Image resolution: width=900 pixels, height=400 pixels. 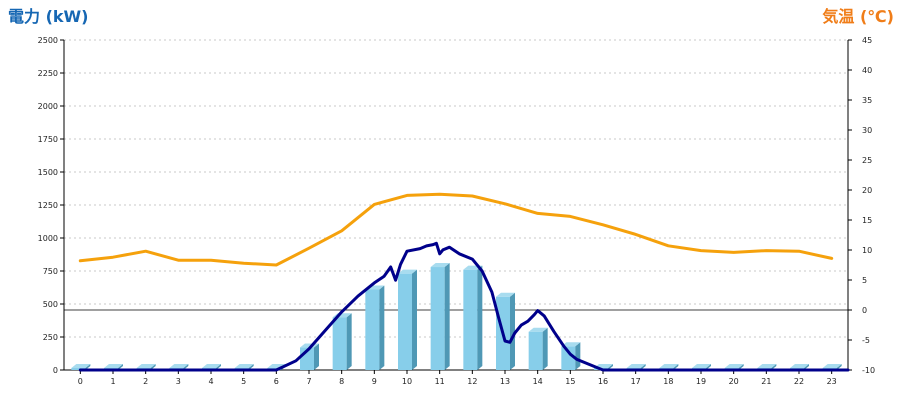 I want to click on x-tick-label: 7, so click(x=308, y=381).